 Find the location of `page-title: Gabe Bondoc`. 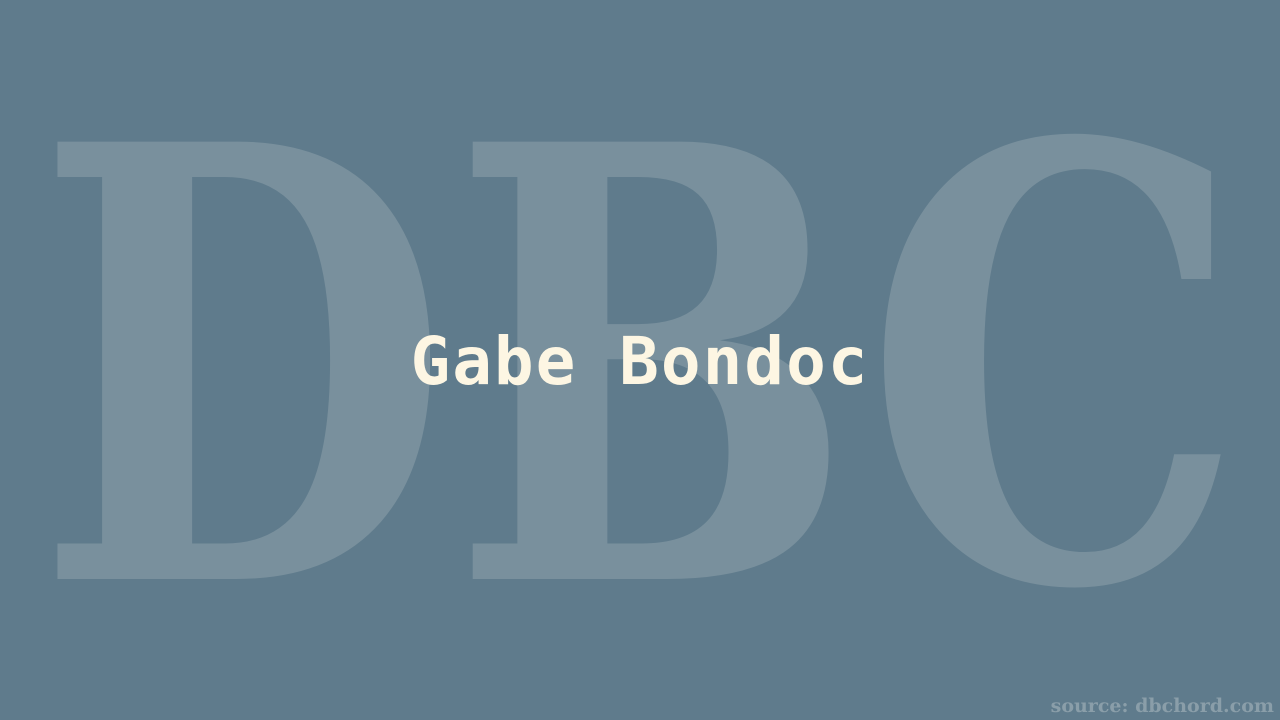

page-title: Gabe Bondoc is located at coordinates (640, 361).